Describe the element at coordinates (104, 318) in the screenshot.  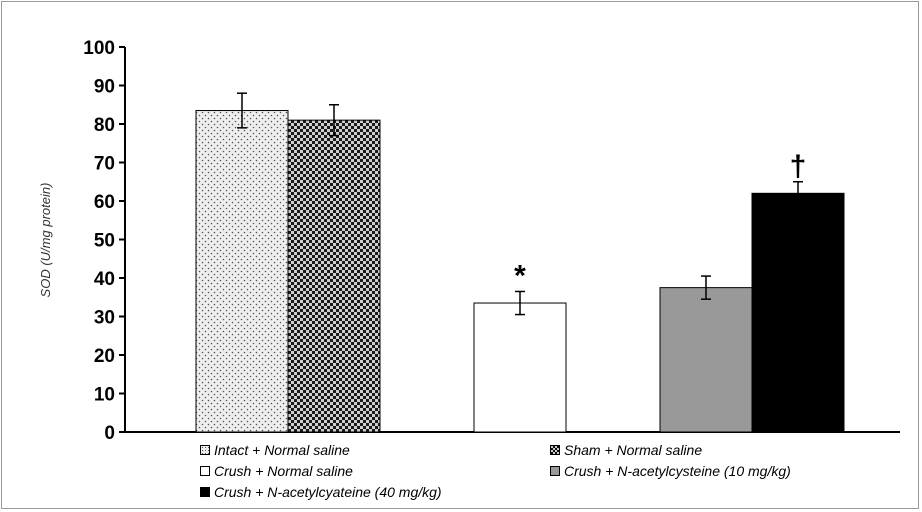
I see `y-tick-label: 30` at that location.